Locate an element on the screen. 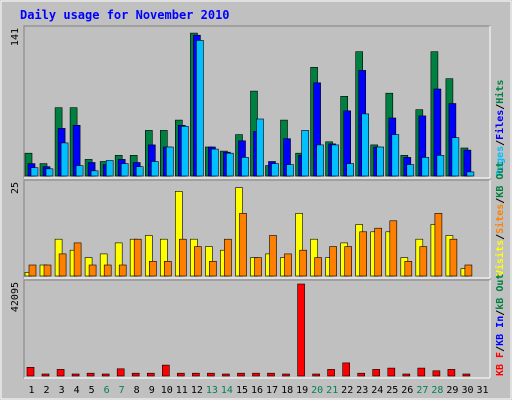  day-label: 29 is located at coordinates (452, 390).